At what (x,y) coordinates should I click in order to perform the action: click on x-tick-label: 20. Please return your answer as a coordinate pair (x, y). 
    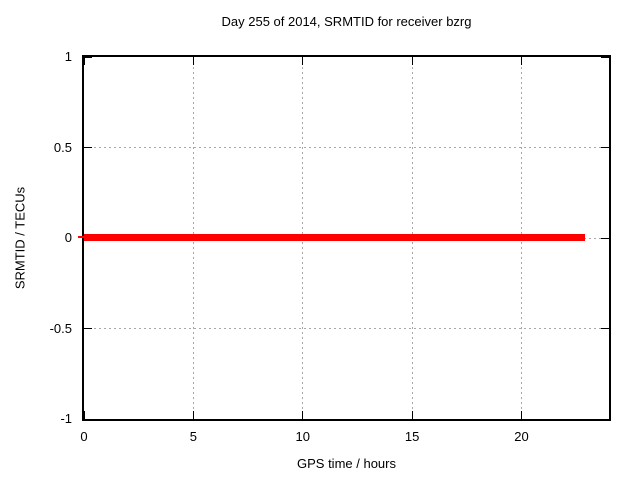
    Looking at the image, I should click on (521, 436).